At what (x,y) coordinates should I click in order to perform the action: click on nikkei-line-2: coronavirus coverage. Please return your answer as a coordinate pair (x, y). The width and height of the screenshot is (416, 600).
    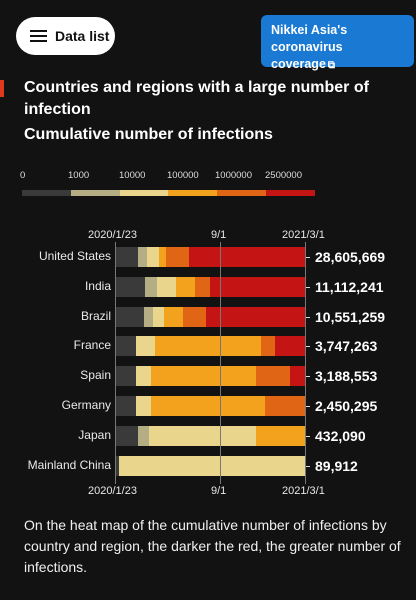
    Looking at the image, I should click on (307, 55).